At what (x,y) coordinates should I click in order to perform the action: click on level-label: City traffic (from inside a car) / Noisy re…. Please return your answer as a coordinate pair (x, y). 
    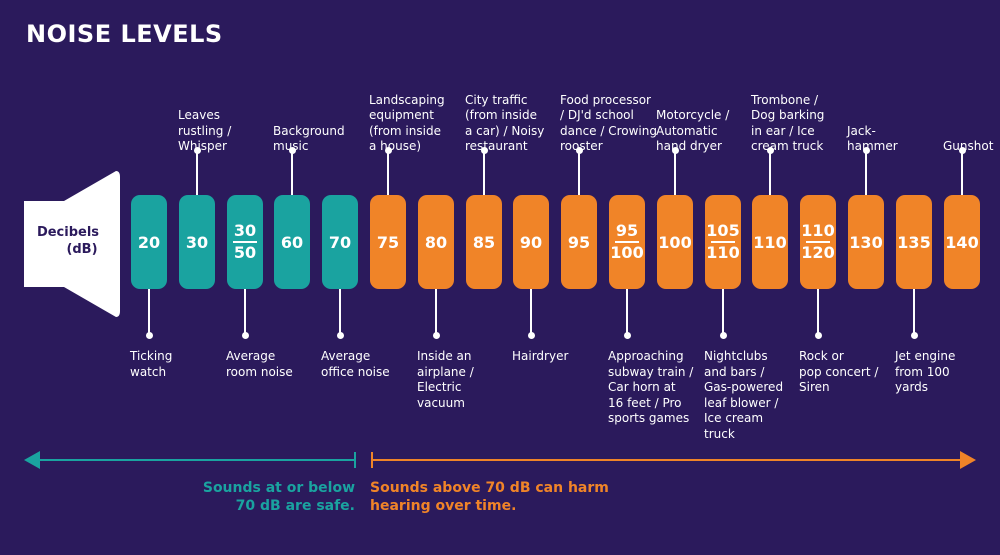
    Looking at the image, I should click on (504, 124).